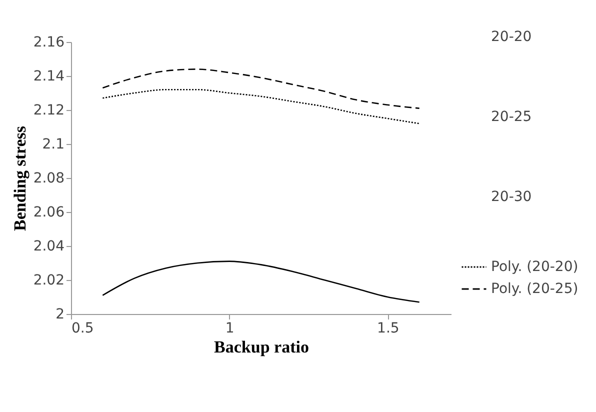 The width and height of the screenshot is (596, 412). What do you see at coordinates (511, 117) in the screenshot?
I see `text: 20-25` at bounding box center [511, 117].